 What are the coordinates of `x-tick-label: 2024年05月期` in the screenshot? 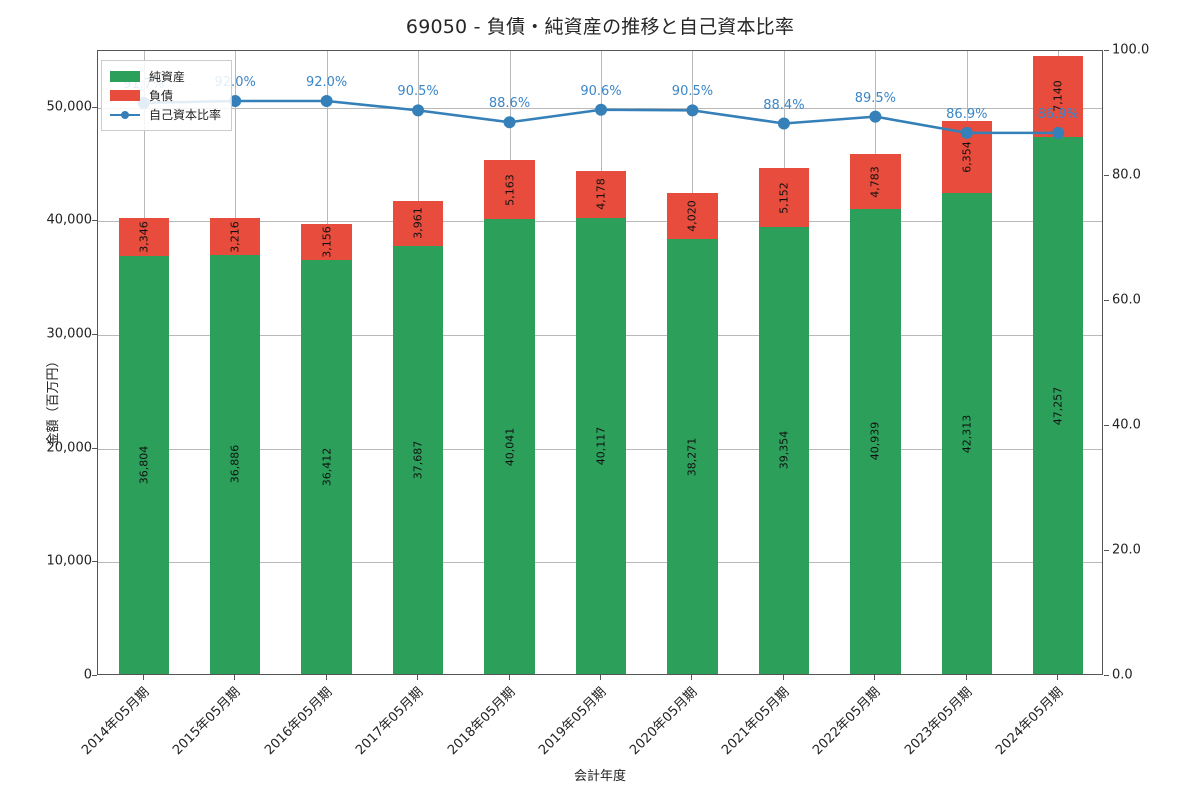 It's located at (1030, 721).